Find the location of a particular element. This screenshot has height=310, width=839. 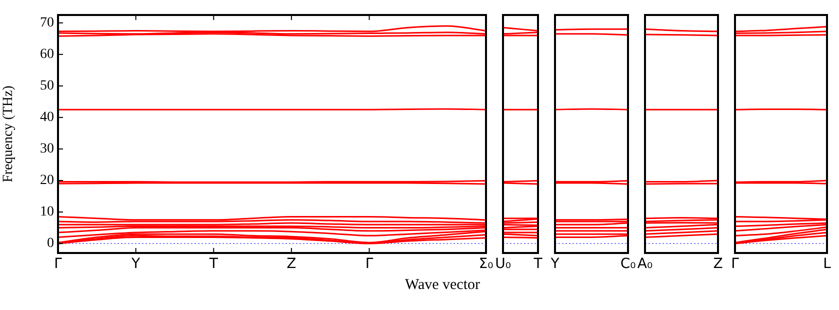

y-tick-label: 10 is located at coordinates (47, 212).